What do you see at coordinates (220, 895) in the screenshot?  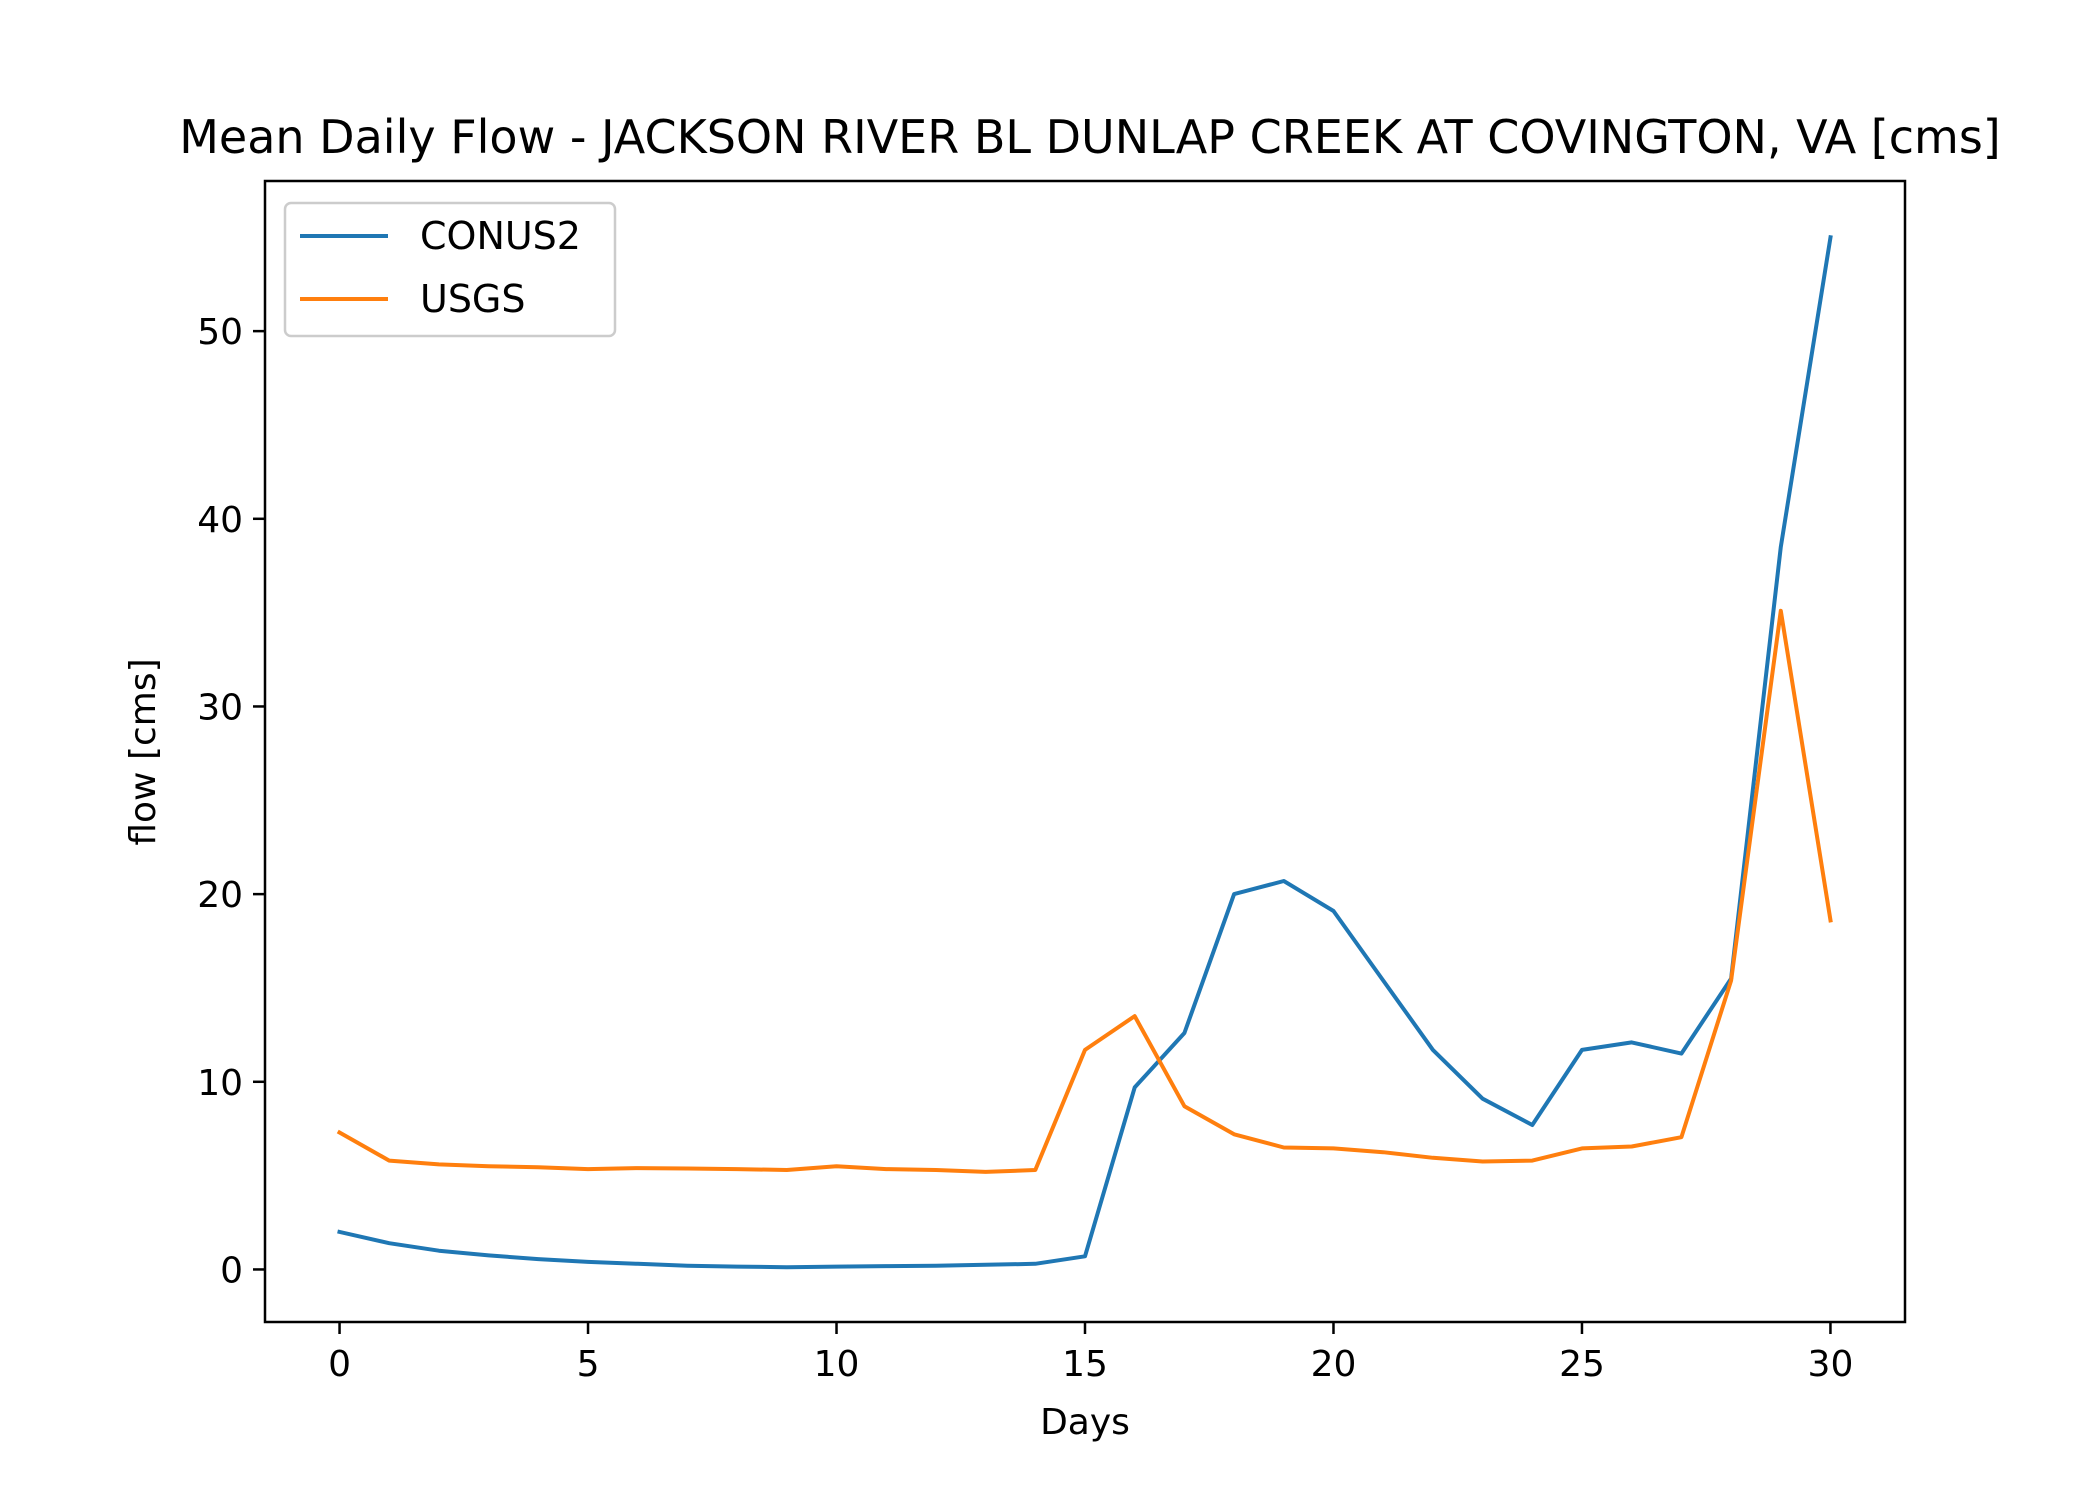 I see `y-tick-label: 20` at bounding box center [220, 895].